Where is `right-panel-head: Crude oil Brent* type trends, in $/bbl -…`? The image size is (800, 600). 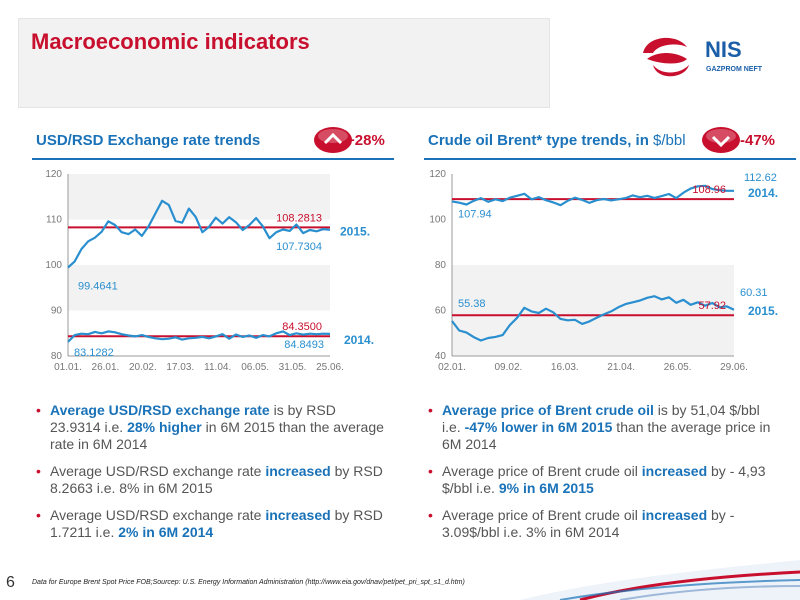
right-panel-head: Crude oil Brent* type trends, in $/bbl -… is located at coordinates (609, 141).